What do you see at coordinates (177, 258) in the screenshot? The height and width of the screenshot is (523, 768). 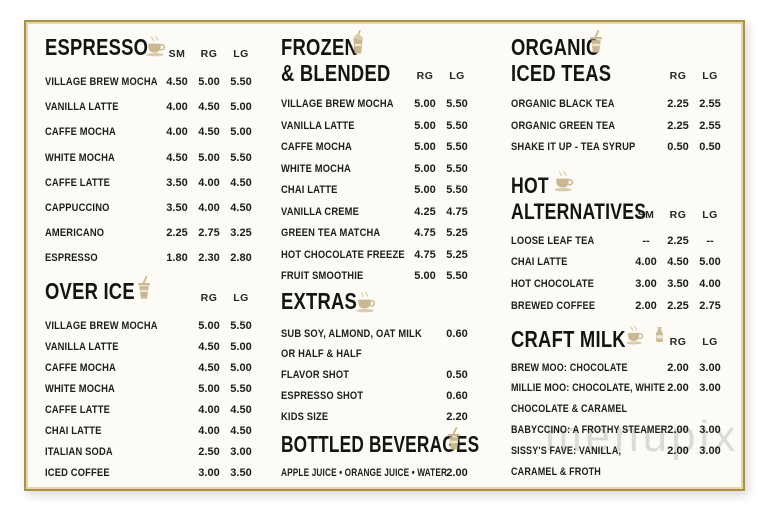 I see `item-price: 1.80` at bounding box center [177, 258].